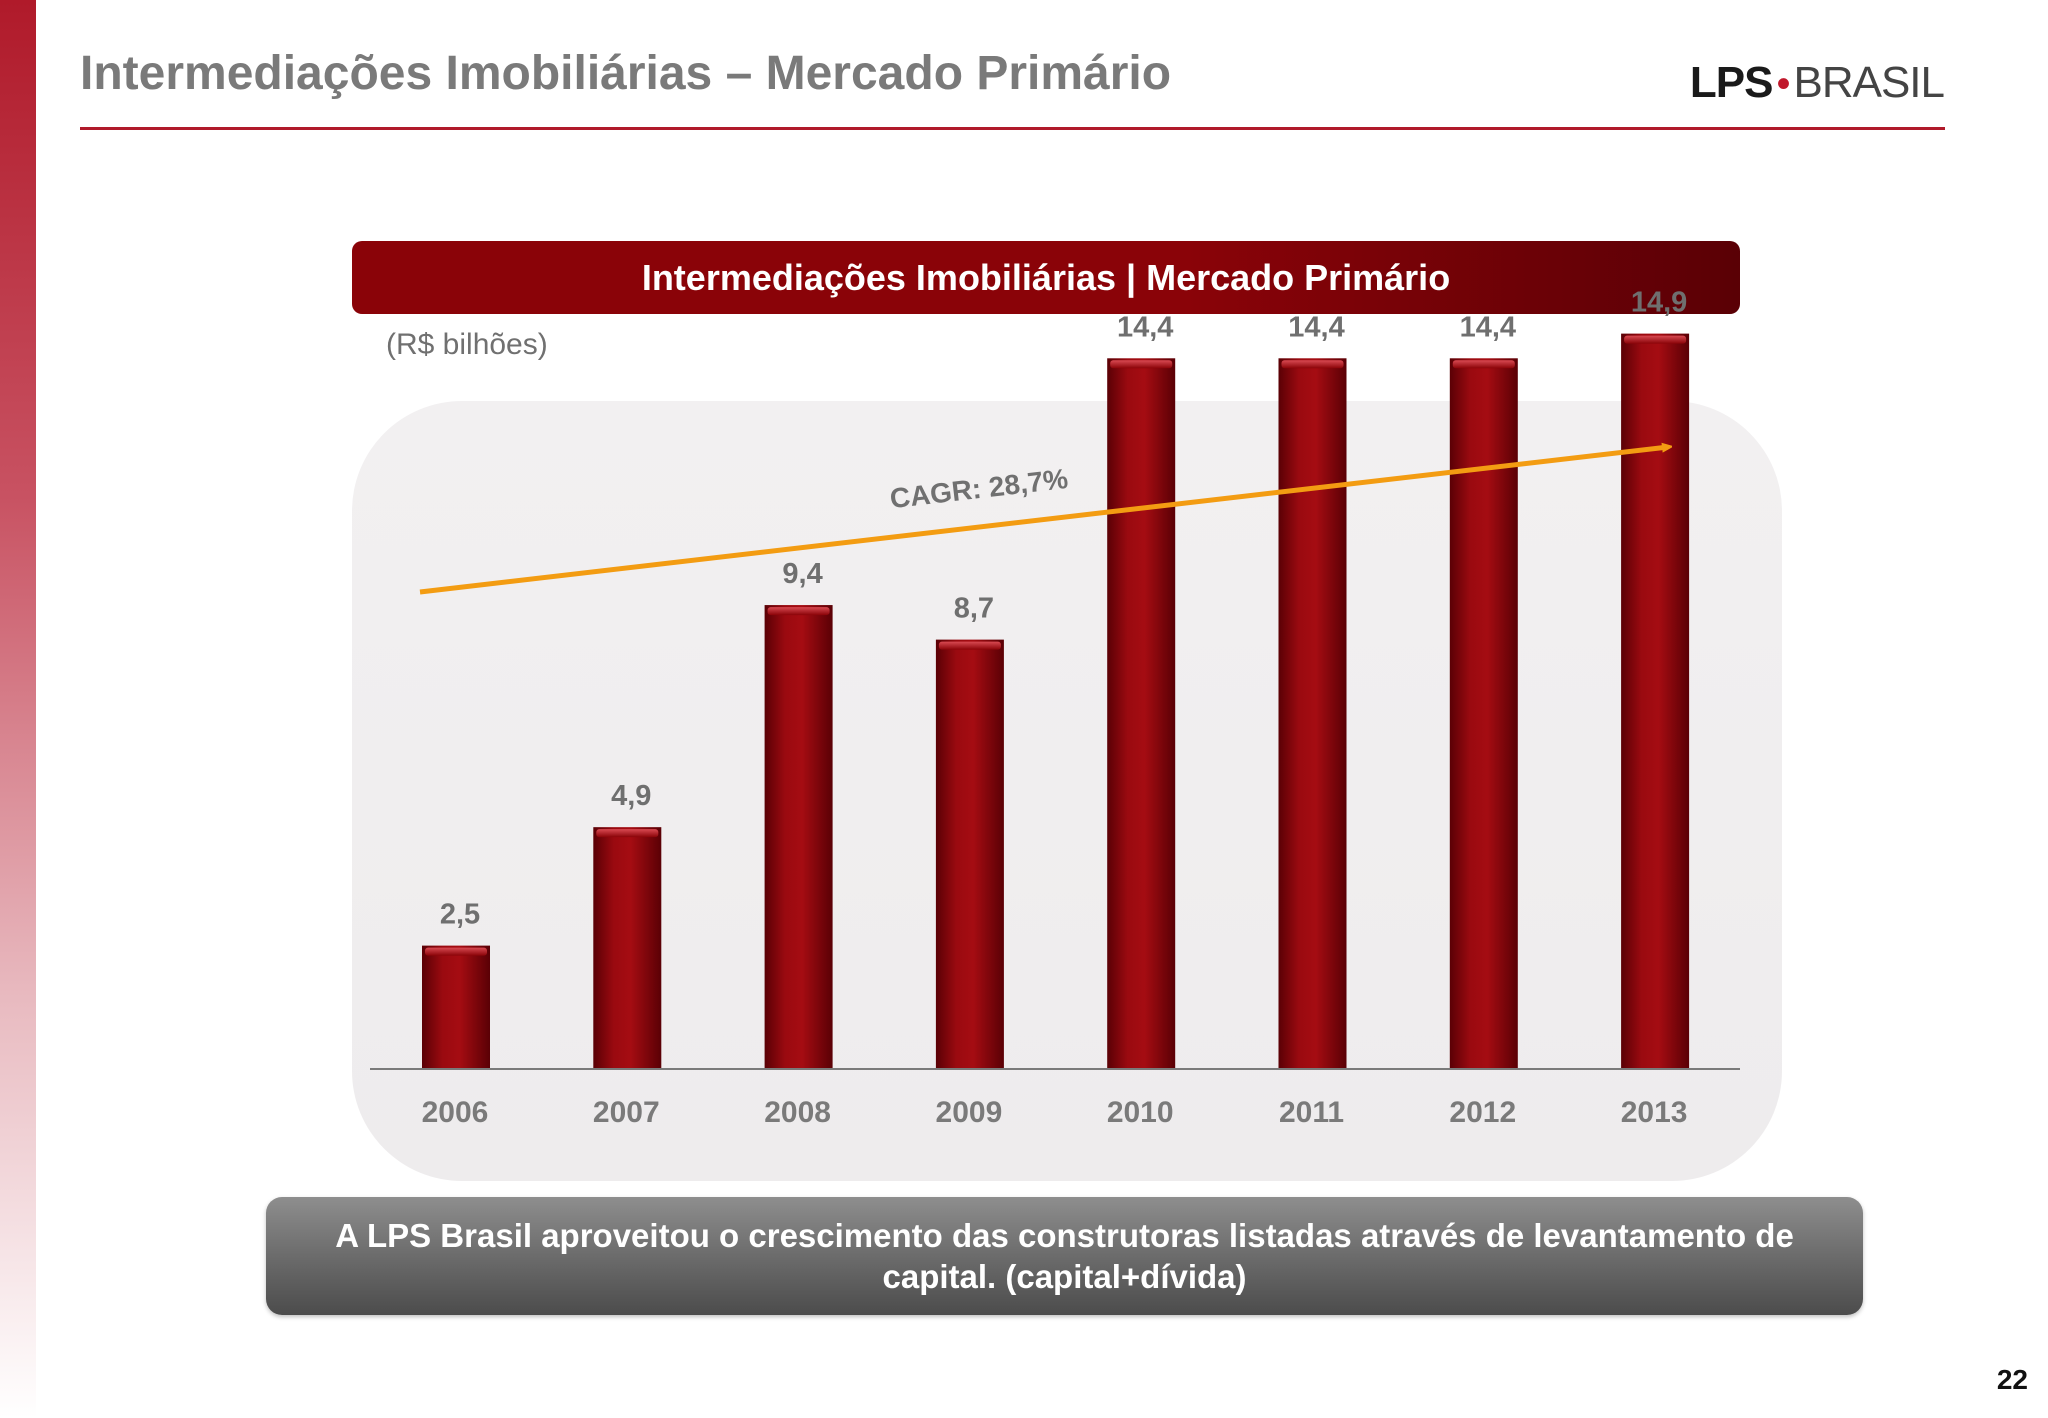 Image resolution: width=2048 pixels, height=1418 pixels. I want to click on bar-2013, so click(1655, 701).